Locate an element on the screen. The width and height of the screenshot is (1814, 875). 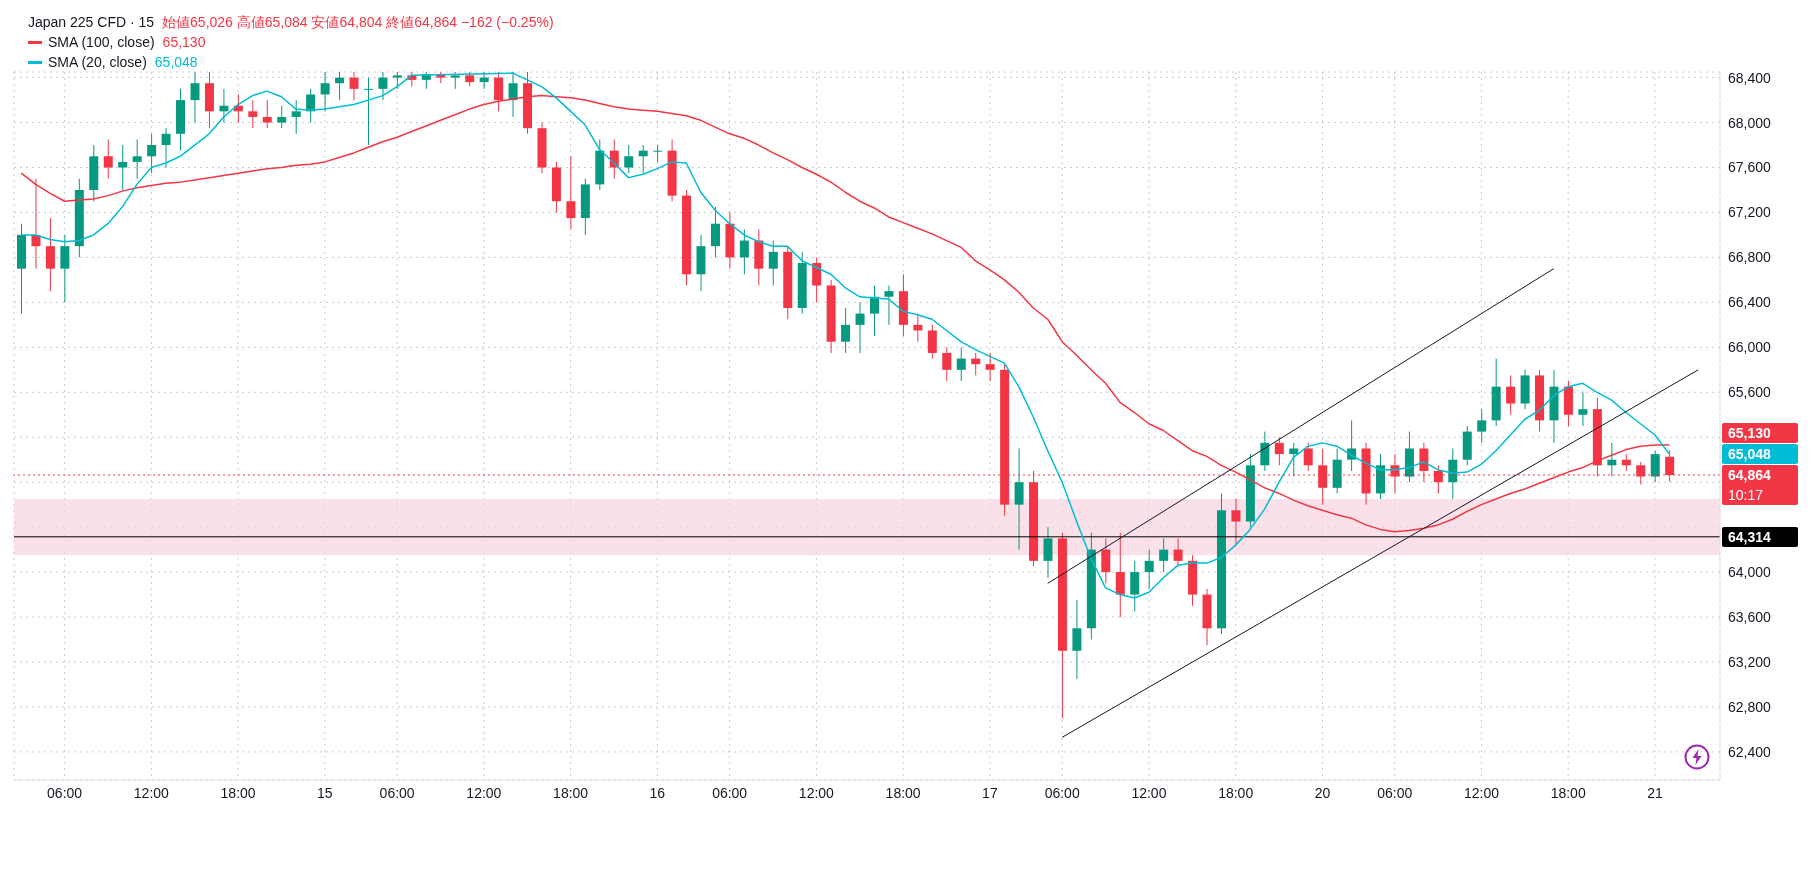
x-tick-label: 17 is located at coordinates (990, 792).